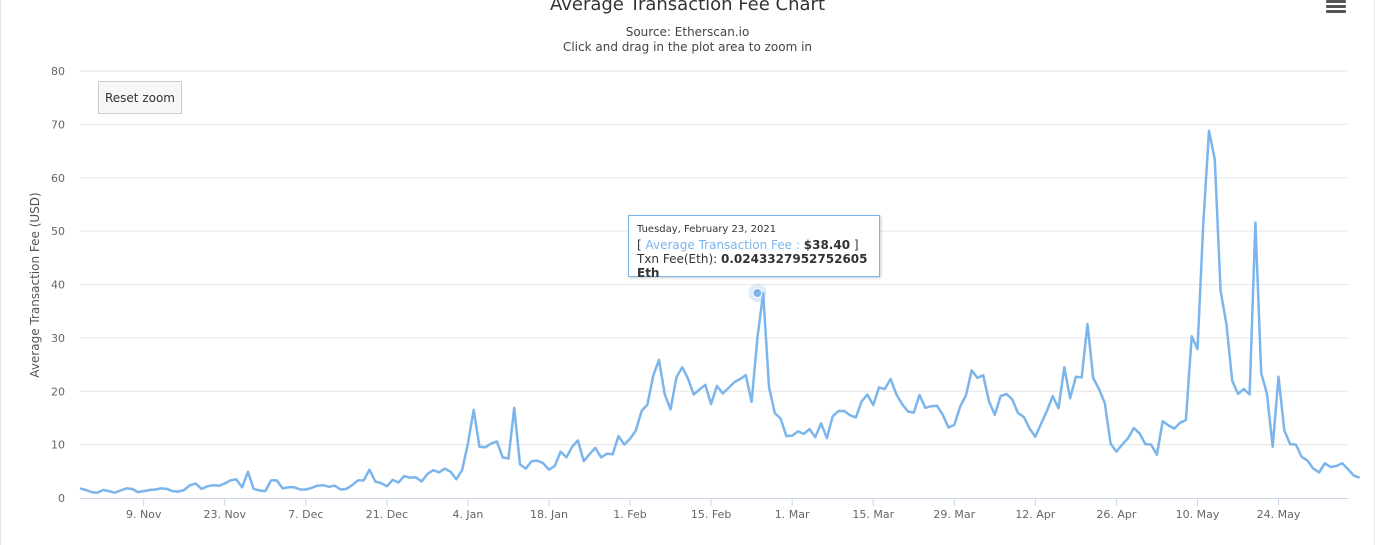 The height and width of the screenshot is (545, 1375). I want to click on y-tick-label: 60, so click(58, 178).